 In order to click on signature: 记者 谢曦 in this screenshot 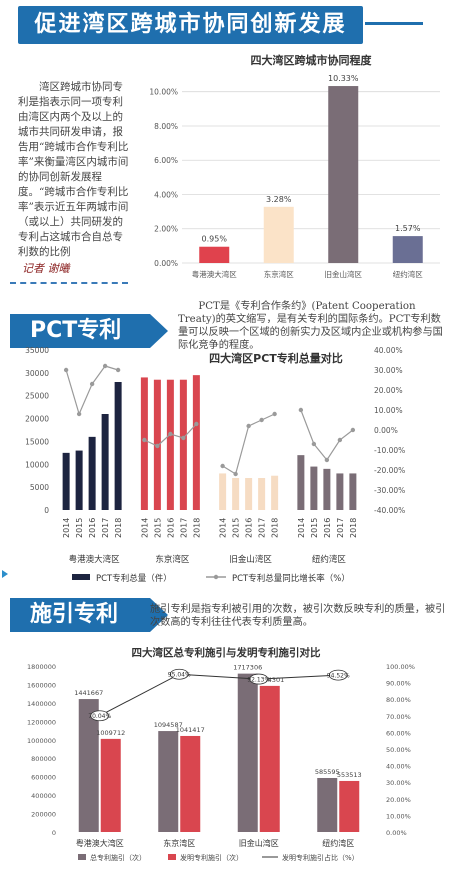, I will do `click(46, 268)`.